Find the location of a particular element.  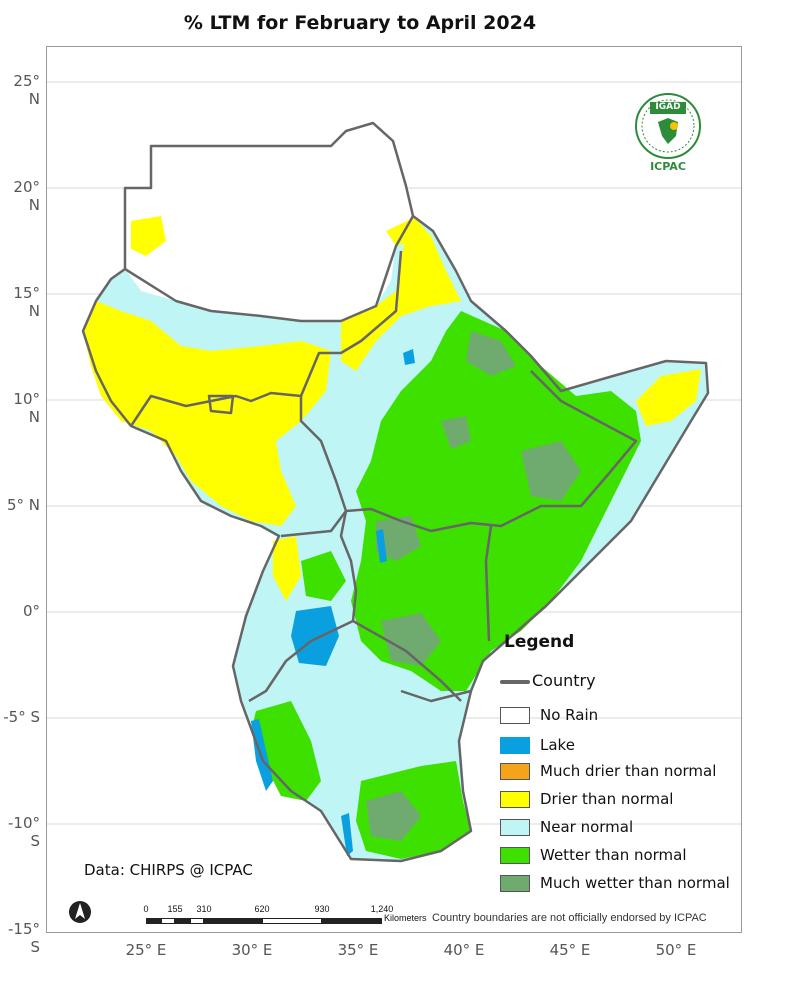

logo-top-text: IGAD is located at coordinates (668, 107).